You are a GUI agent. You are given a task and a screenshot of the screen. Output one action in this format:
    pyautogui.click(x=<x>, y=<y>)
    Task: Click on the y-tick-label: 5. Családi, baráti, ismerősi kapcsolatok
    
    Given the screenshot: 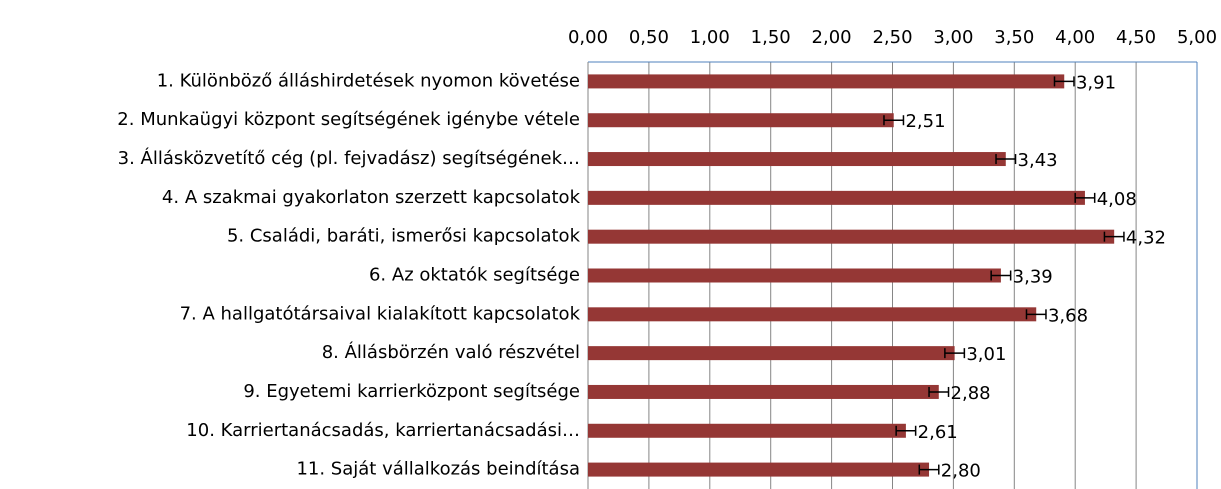 What is the action you would take?
    pyautogui.click(x=404, y=236)
    